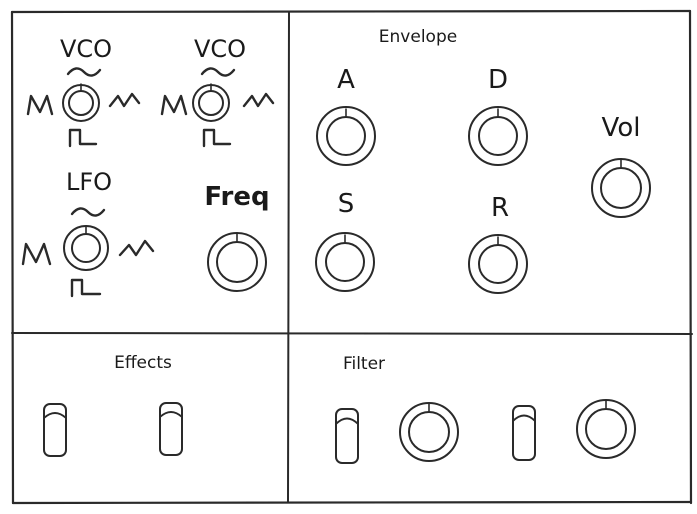 Image resolution: width=697 pixels, height=514 pixels. Describe the element at coordinates (498, 80) in the screenshot. I see `decay-label: D` at that location.